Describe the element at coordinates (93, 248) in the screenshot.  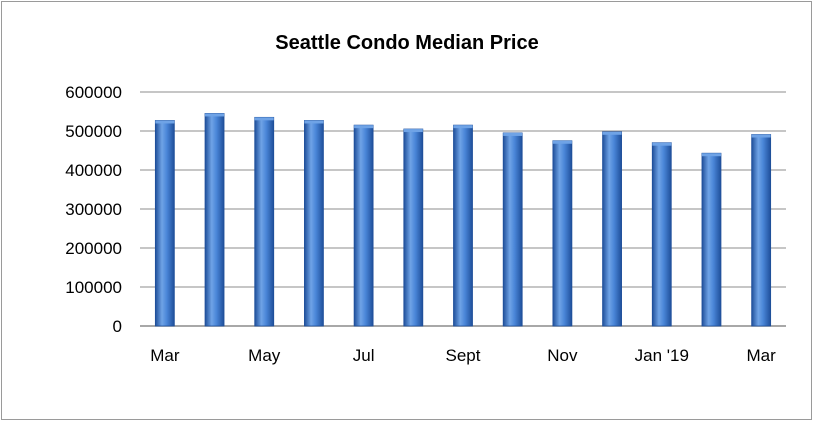
I see `y-tick-label: 200000` at that location.